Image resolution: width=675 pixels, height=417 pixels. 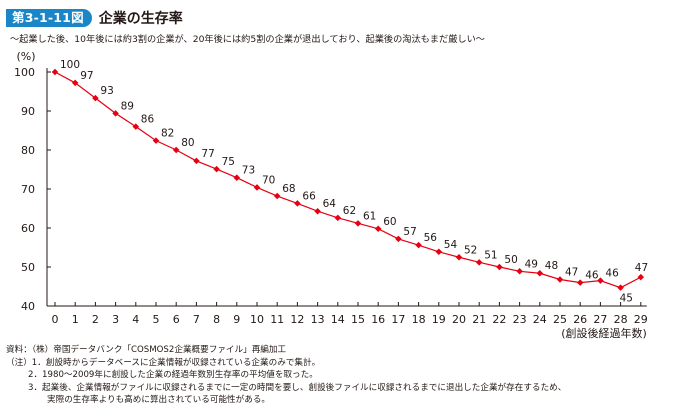 What do you see at coordinates (106, 91) in the screenshot?
I see `data-label: 93` at bounding box center [106, 91].